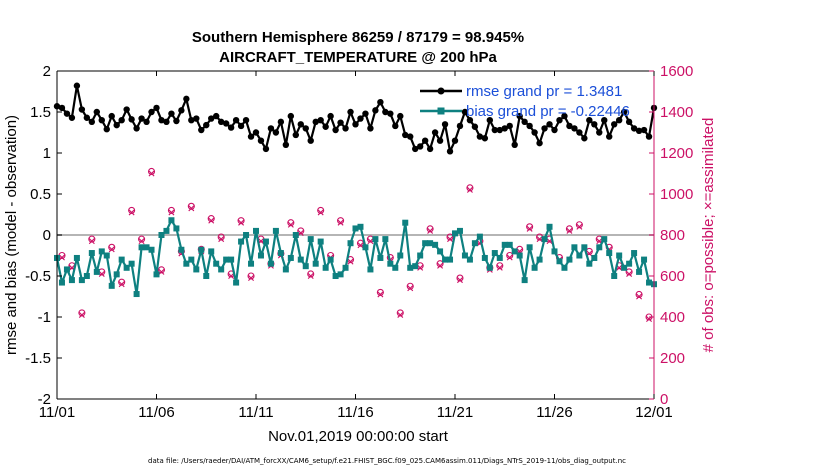 The image size is (830, 470). Describe the element at coordinates (441, 91) in the screenshot. I see `legend-marker-rmse` at that location.